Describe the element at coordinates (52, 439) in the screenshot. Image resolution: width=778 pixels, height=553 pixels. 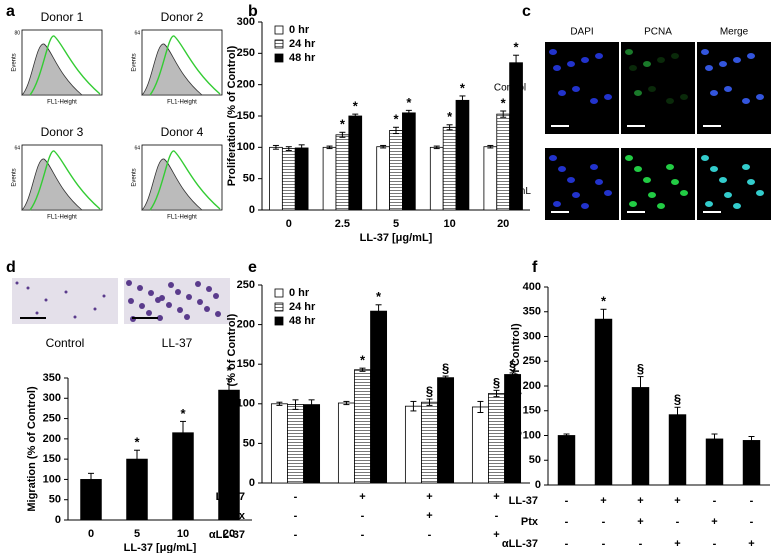
I see `y-tick-label: 200` at that location.